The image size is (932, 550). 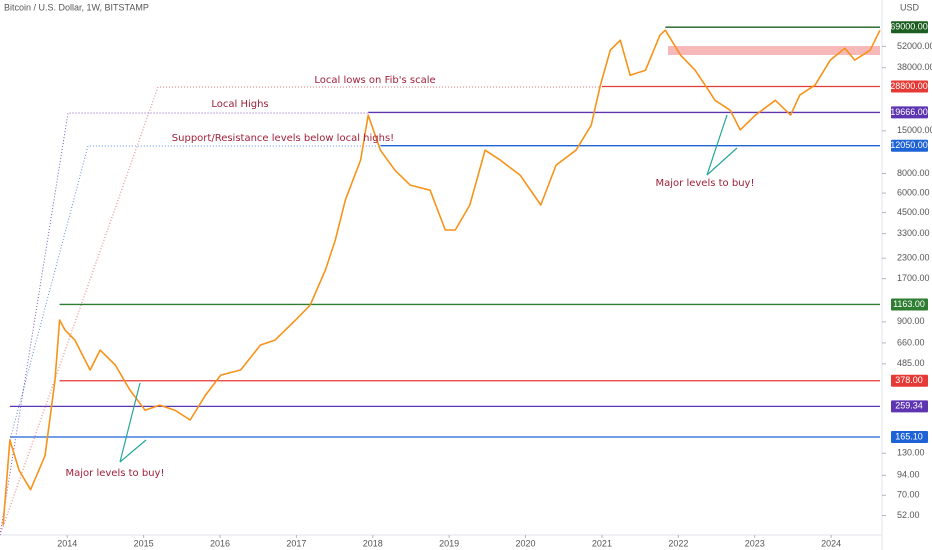 I want to click on level-label: 259.34, so click(x=909, y=406).